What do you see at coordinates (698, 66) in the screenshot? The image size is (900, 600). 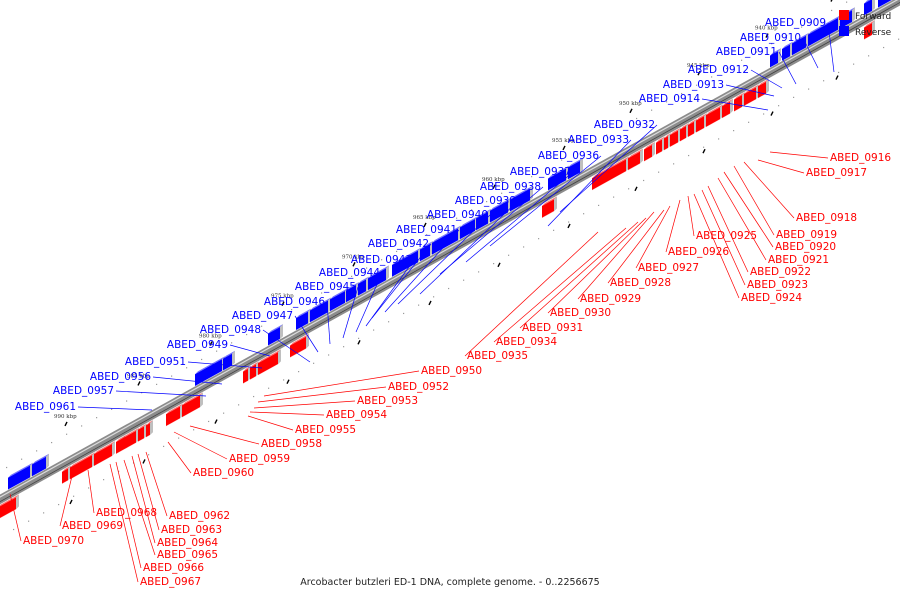 I see `tick-label: 945 kbp` at bounding box center [698, 66].